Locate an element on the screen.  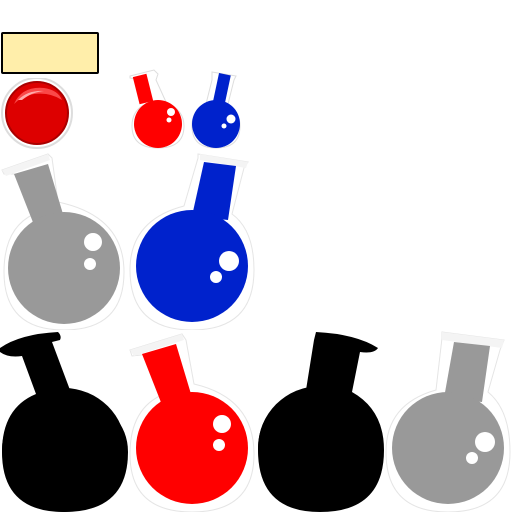
large-red-flask-icon is located at coordinates (192, 422).